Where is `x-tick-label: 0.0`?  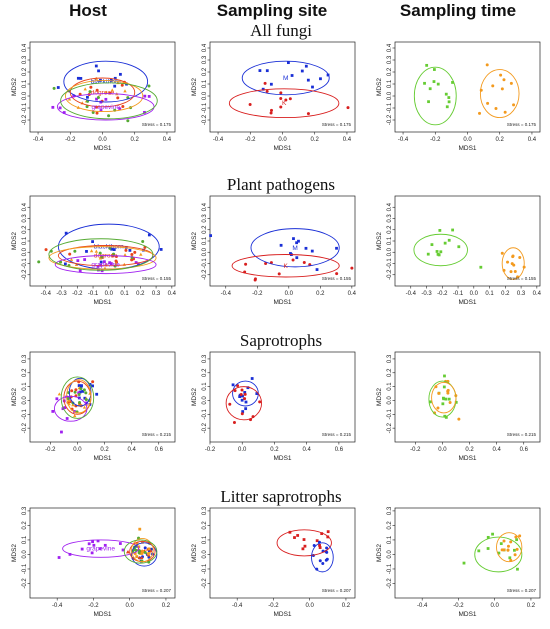 x-tick-label: 0.0 is located at coordinates (310, 606).